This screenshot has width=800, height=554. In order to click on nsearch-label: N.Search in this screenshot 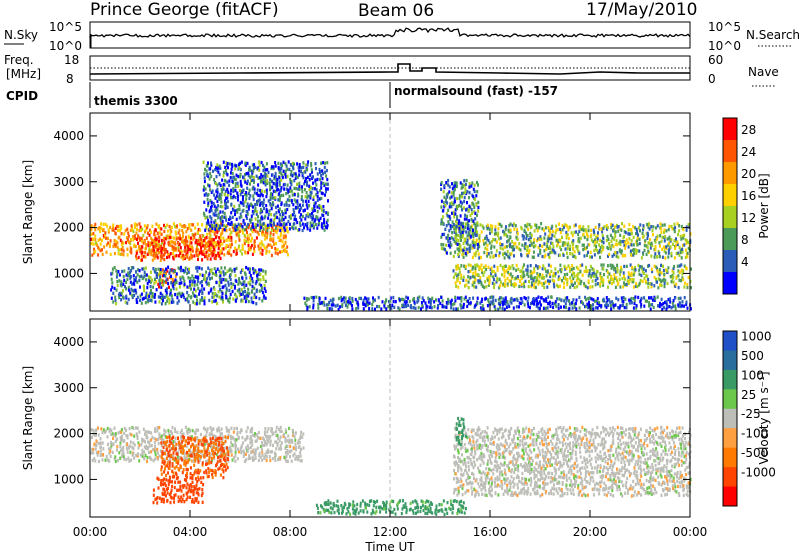, I will do `click(773, 35)`.